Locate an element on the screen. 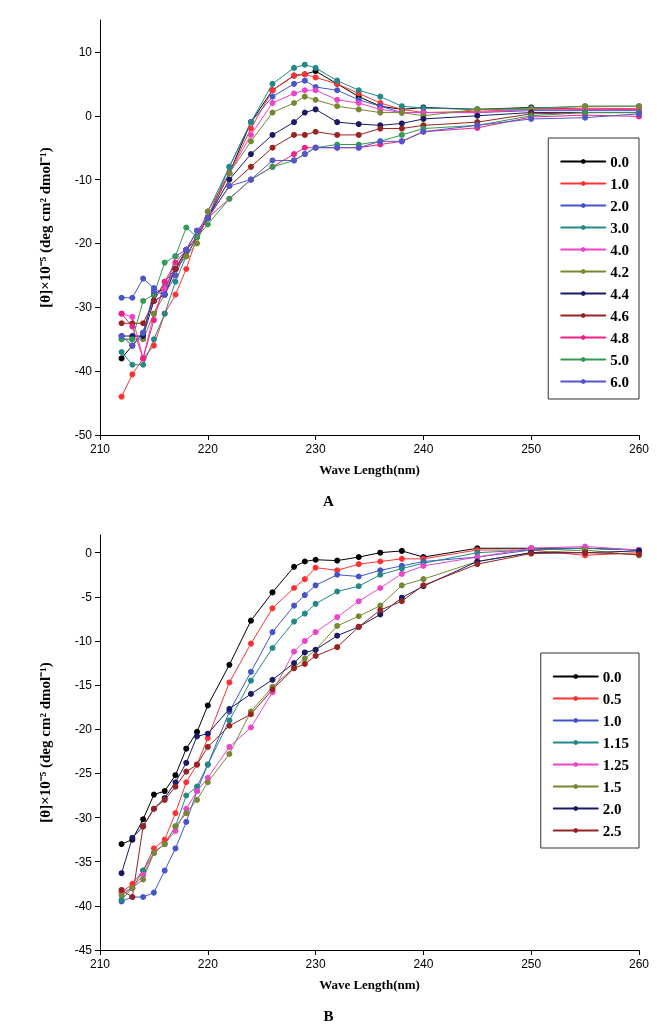 The height and width of the screenshot is (1035, 657). legend-label: 2.5 is located at coordinates (612, 830).